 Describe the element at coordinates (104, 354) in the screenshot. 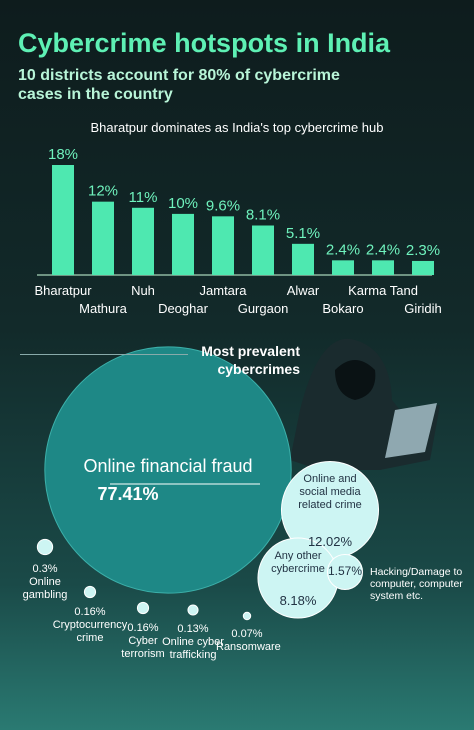

I see `title-rule` at that location.